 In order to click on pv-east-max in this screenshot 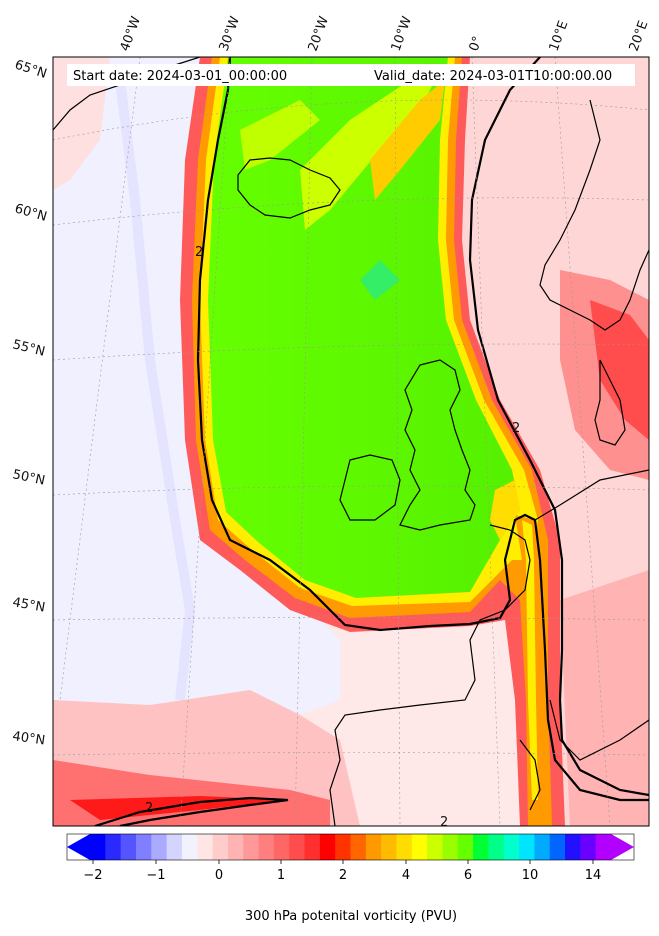, I will do `click(619, 370)`.